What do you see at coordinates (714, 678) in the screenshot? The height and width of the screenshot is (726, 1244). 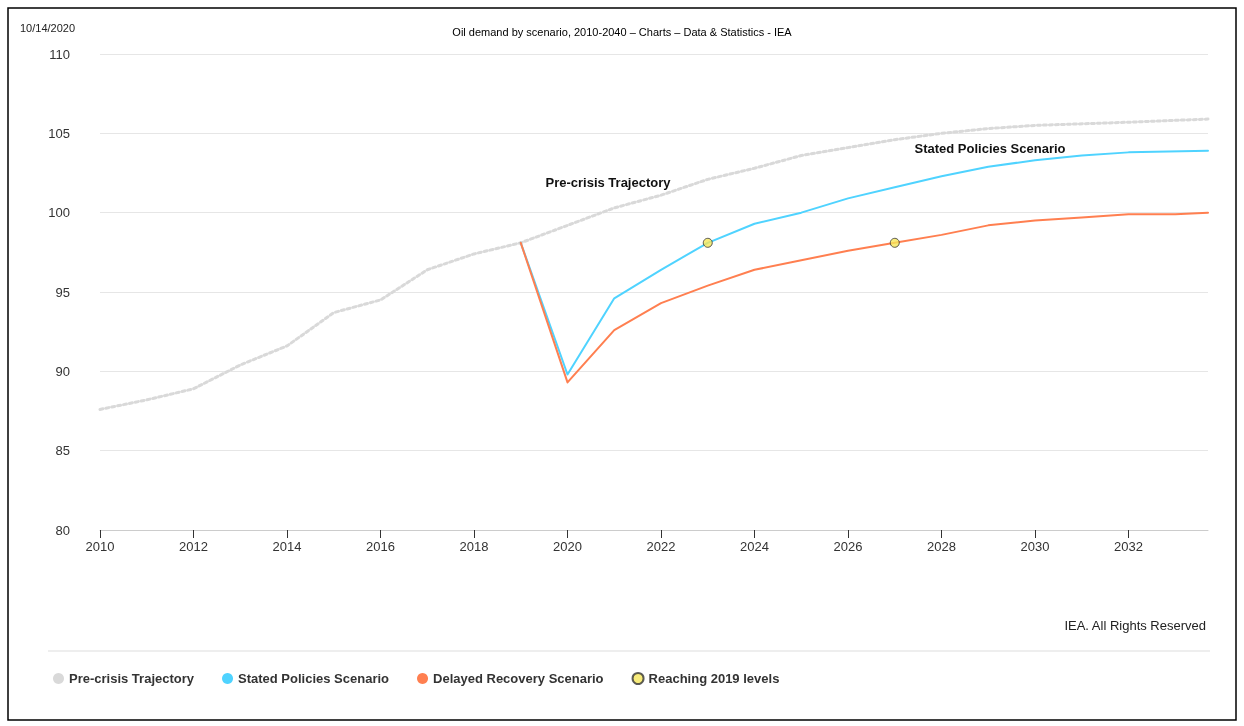 I see `legend-label: Reaching 2019 levels` at bounding box center [714, 678].